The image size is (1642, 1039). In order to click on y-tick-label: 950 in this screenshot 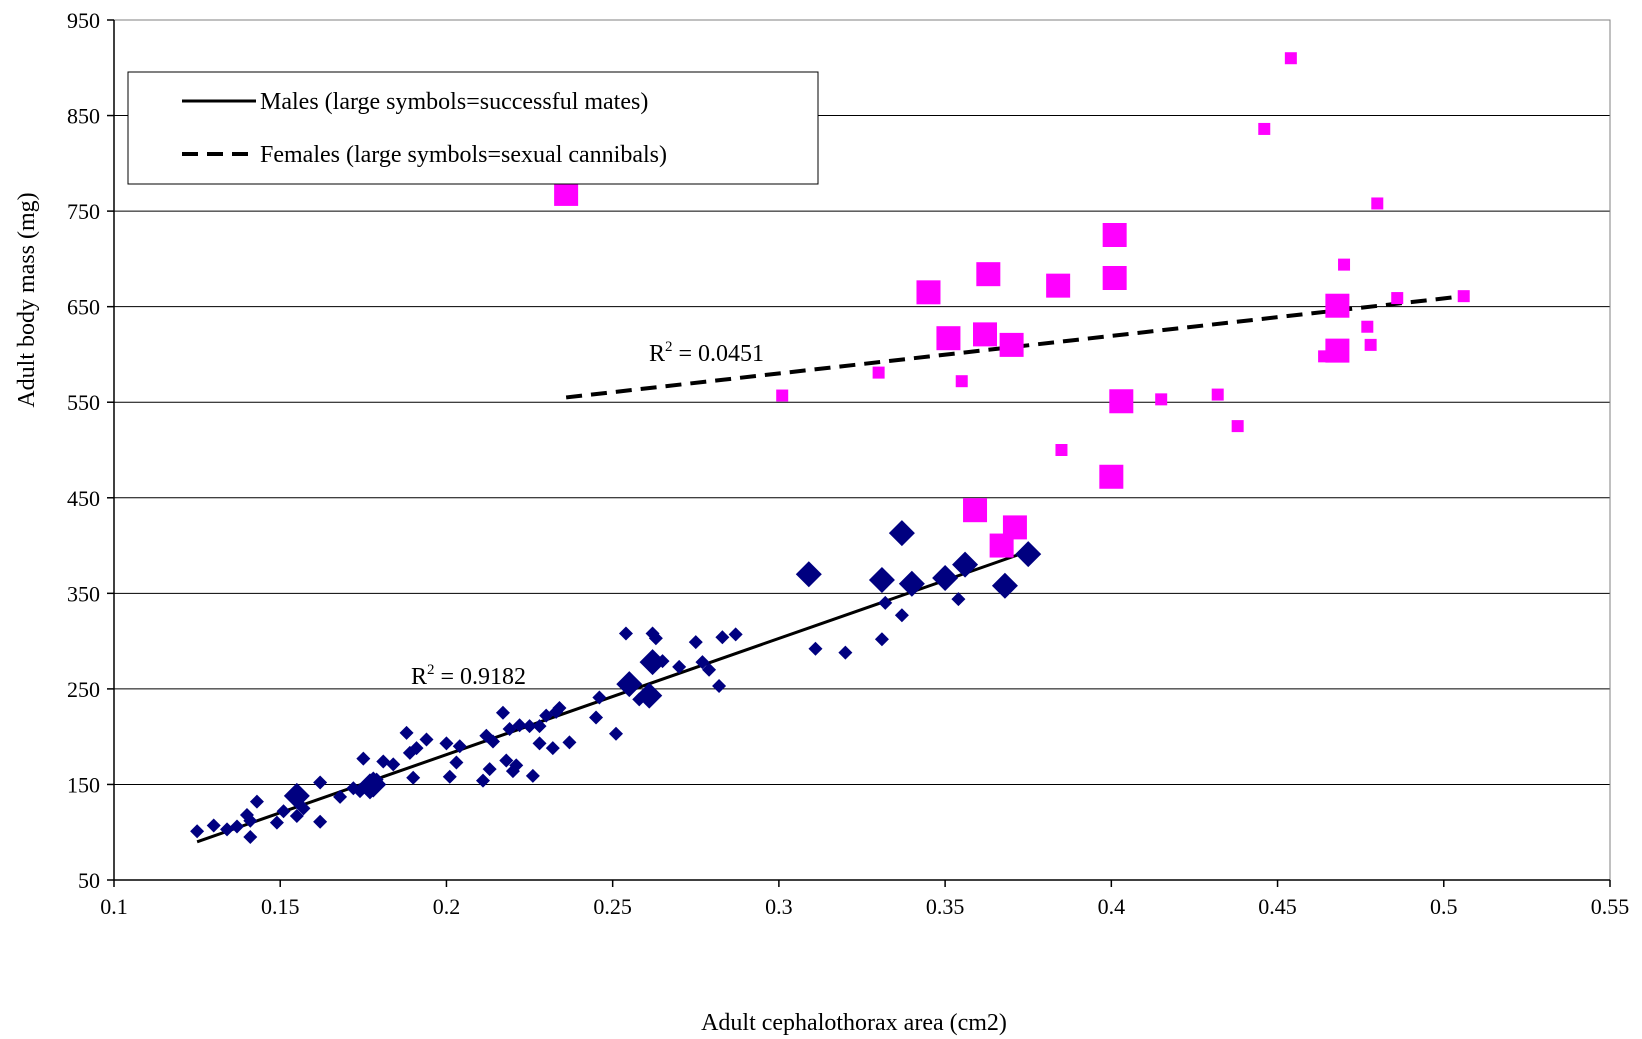, I will do `click(83, 20)`.